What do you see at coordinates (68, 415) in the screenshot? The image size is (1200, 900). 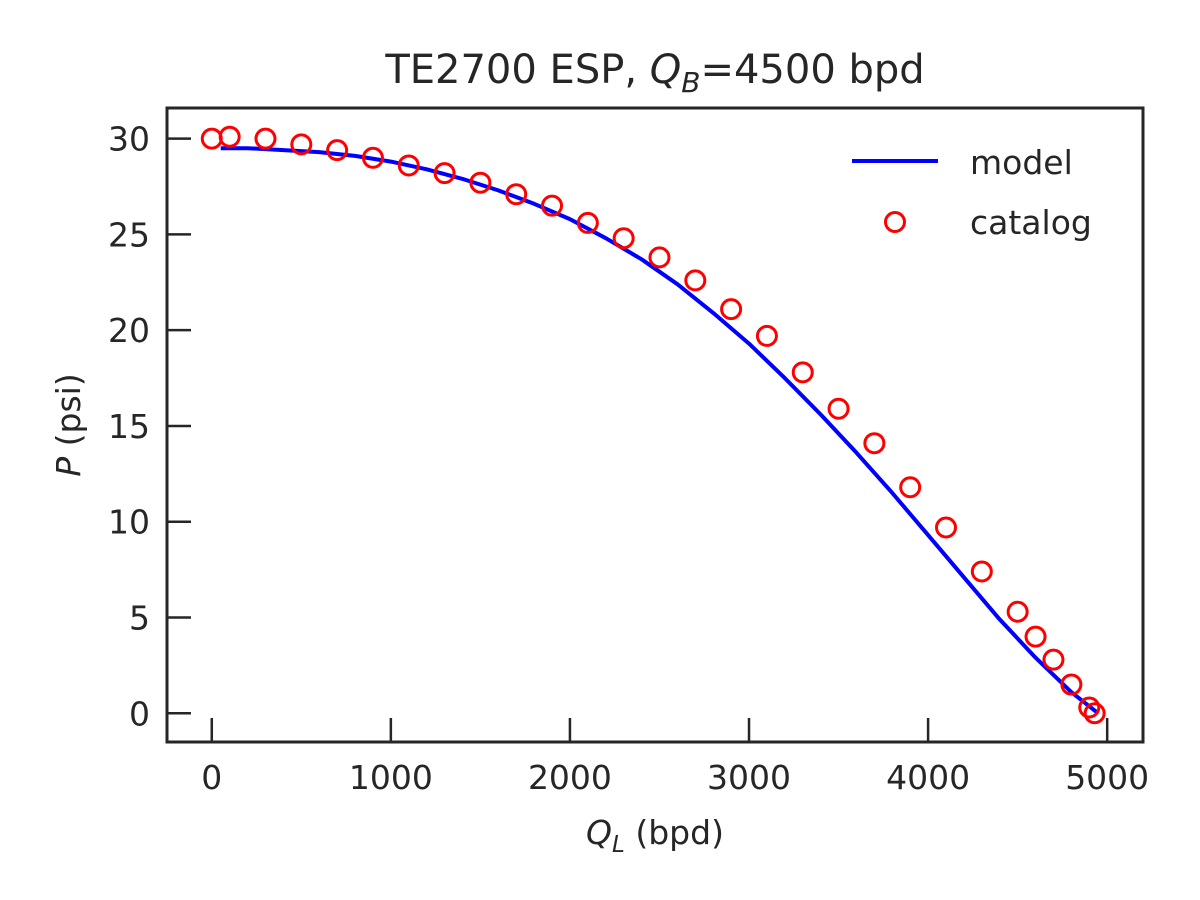 I see `y-label-rest: (psi)` at bounding box center [68, 415].